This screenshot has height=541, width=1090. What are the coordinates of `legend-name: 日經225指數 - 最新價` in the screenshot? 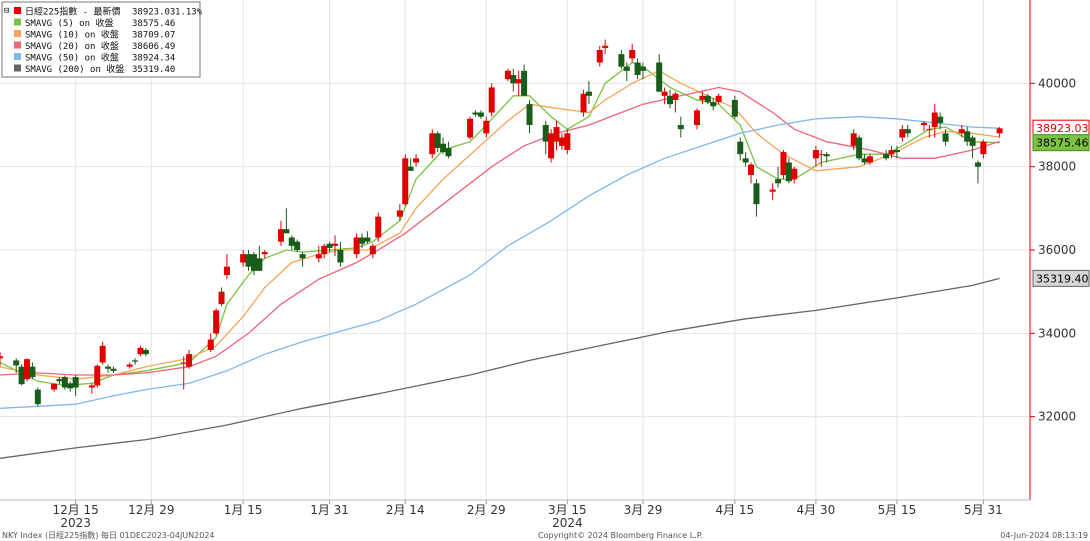 It's located at (73, 12).